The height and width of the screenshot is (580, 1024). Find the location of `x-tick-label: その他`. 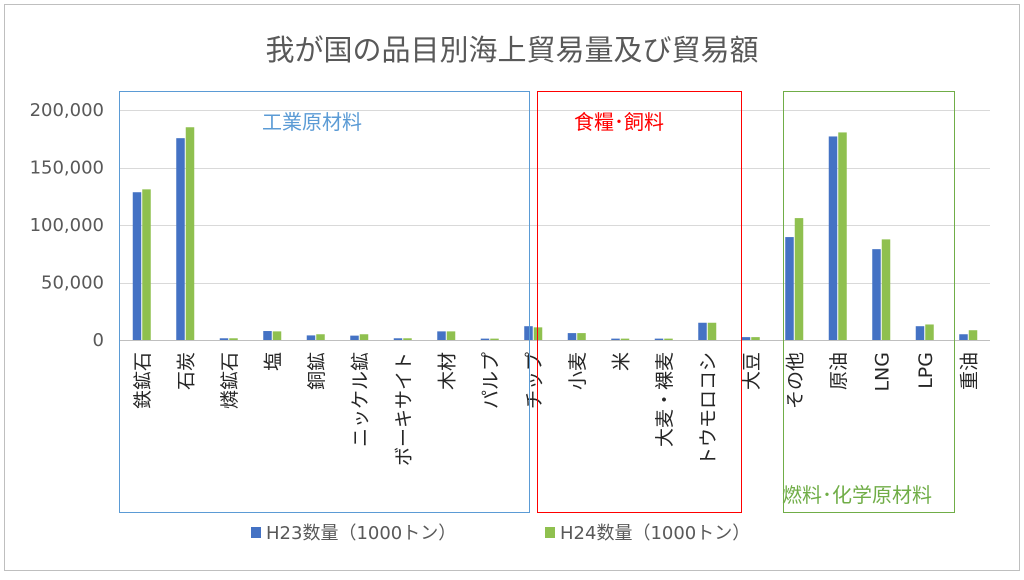

x-tick-label: その他 is located at coordinates (795, 380).